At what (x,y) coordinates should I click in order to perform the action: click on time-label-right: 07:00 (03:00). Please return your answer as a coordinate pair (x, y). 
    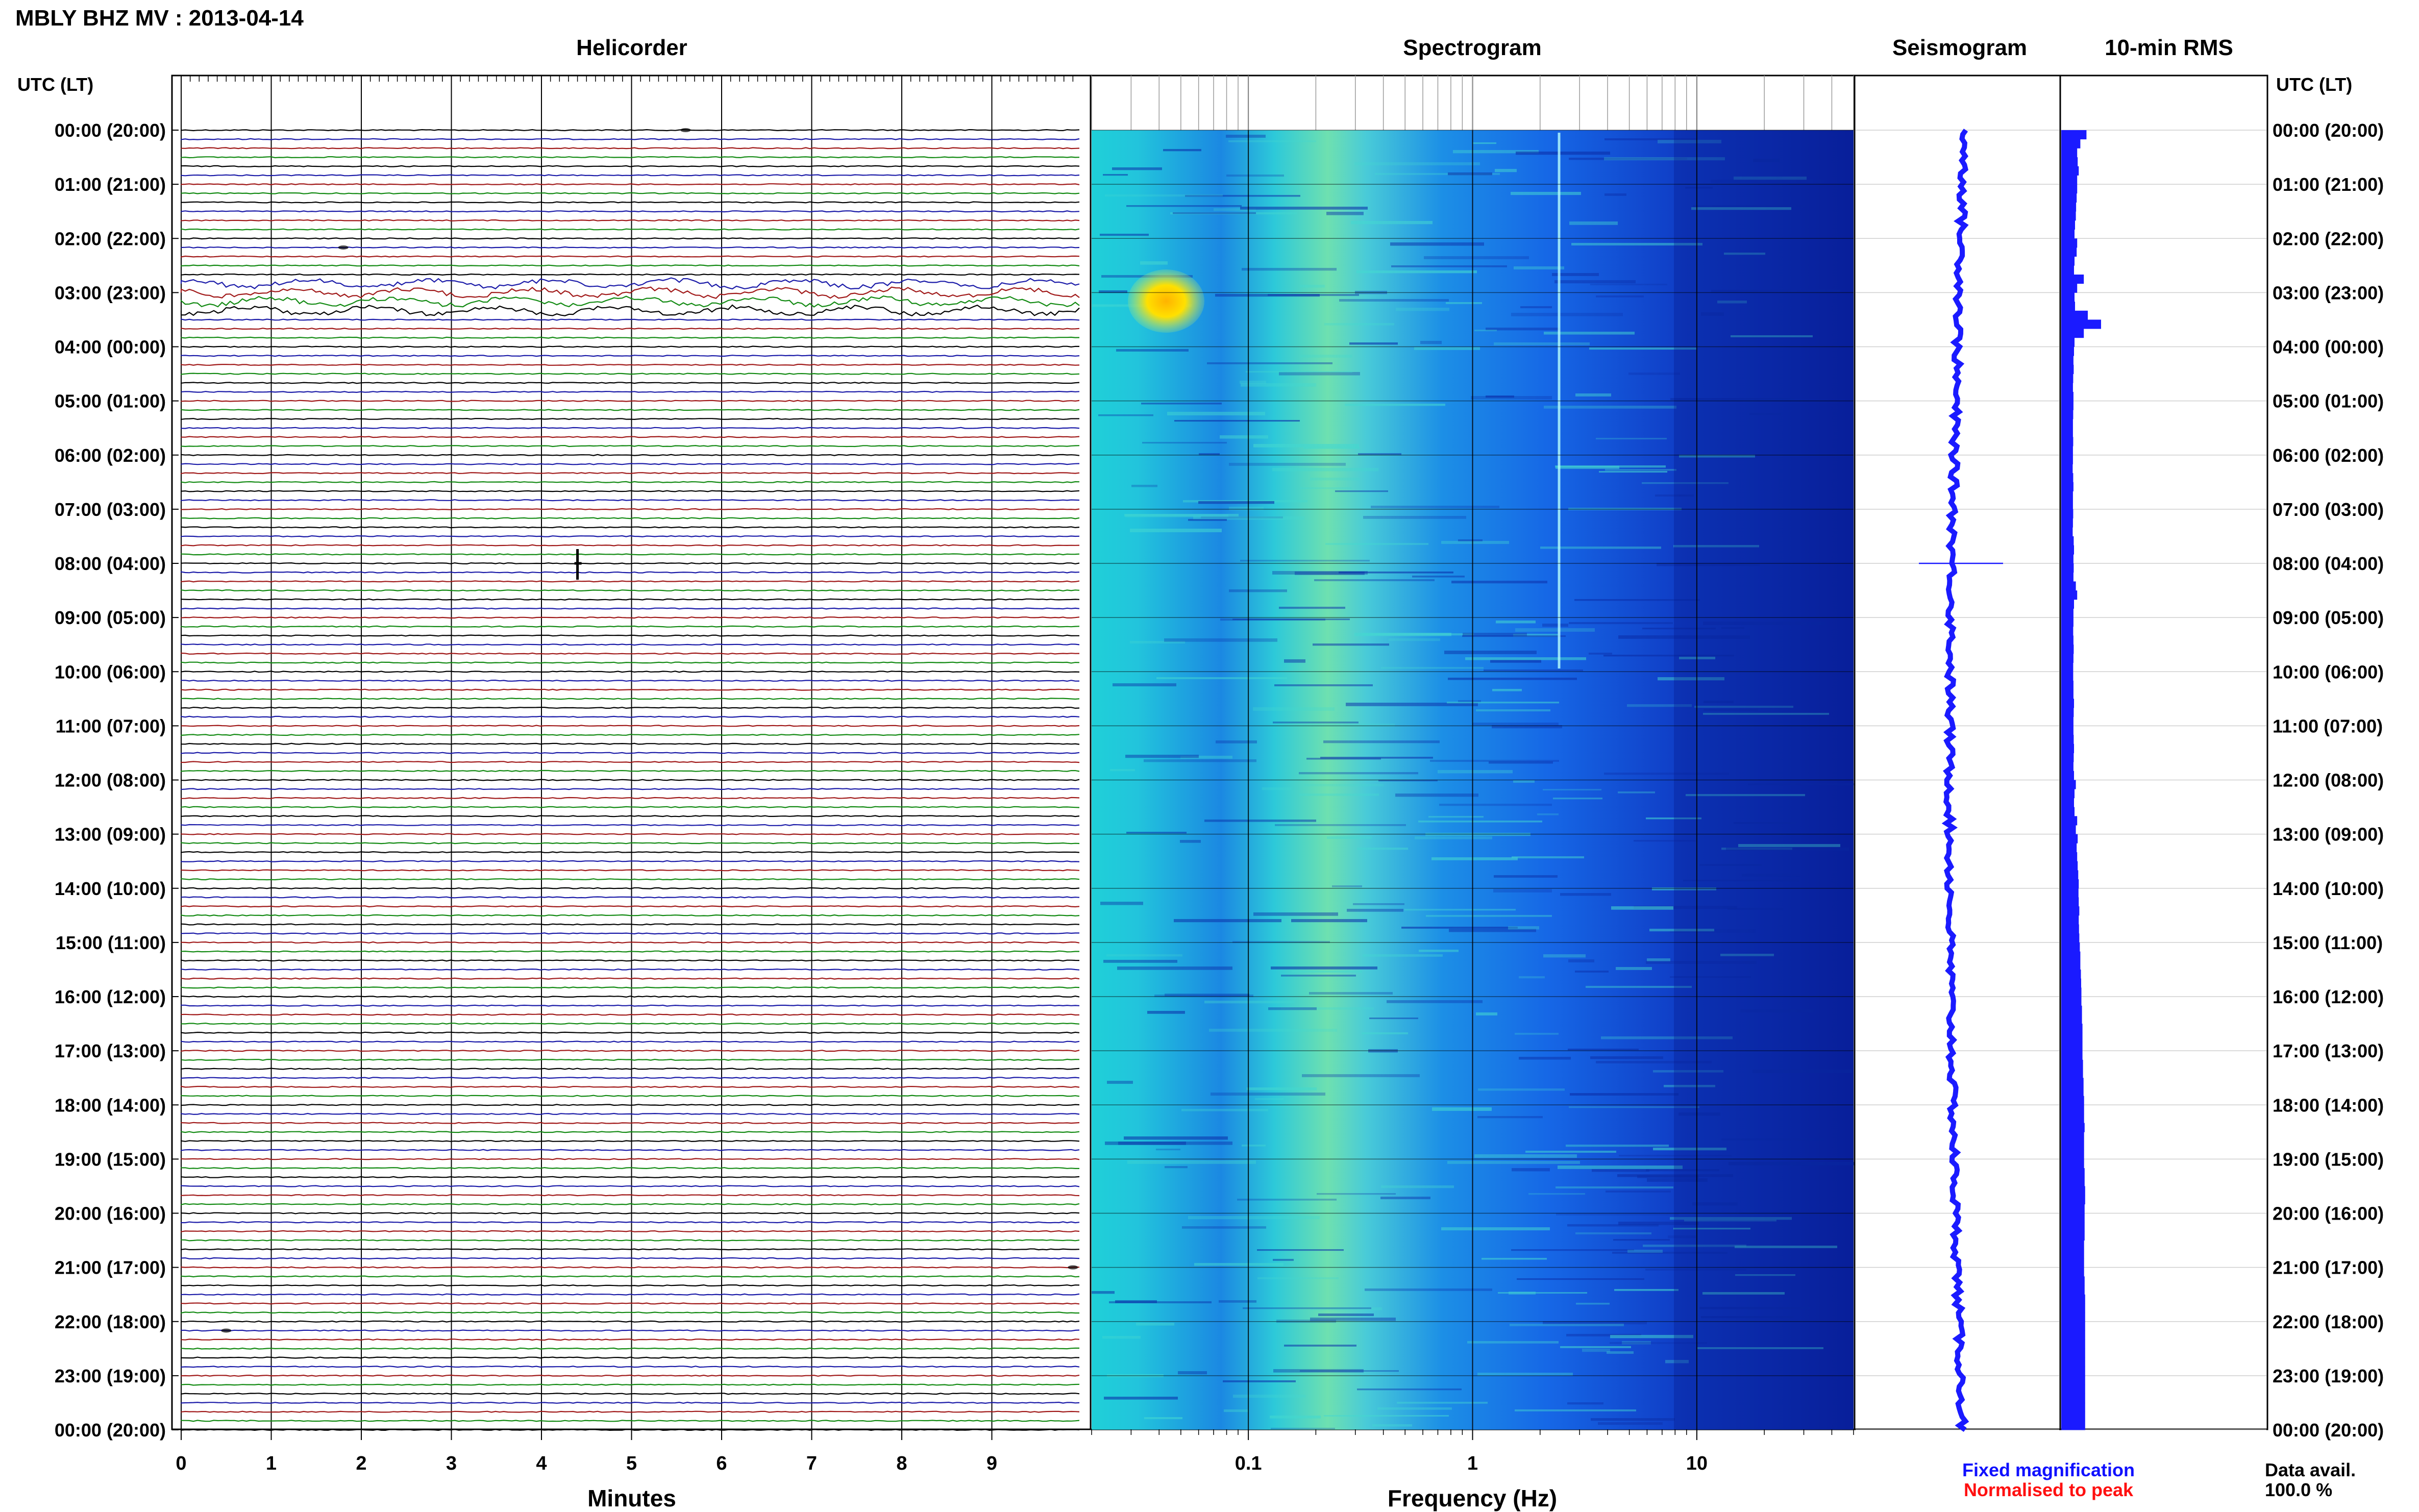
    Looking at the image, I should click on (2328, 509).